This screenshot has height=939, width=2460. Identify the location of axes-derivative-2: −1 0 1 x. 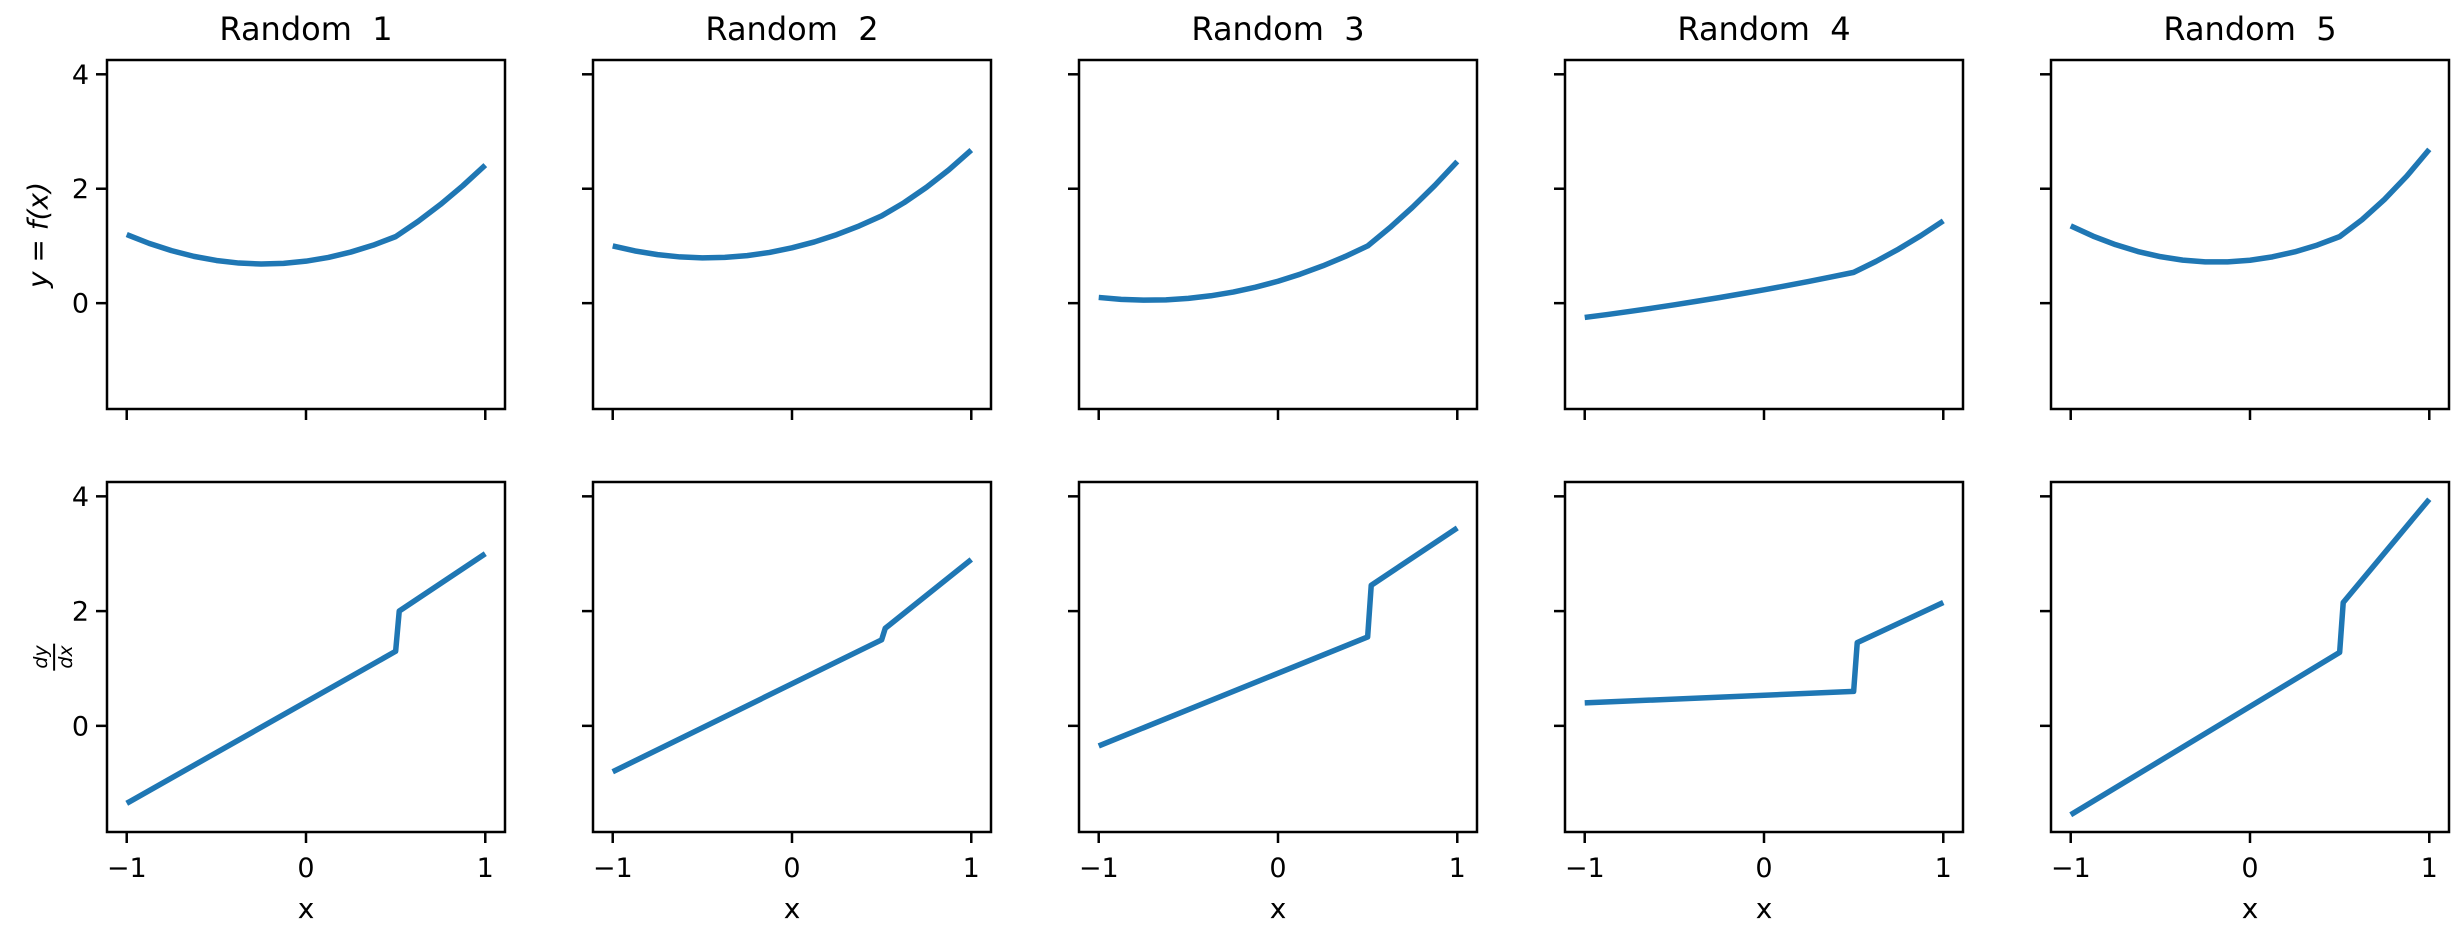
(787, 702).